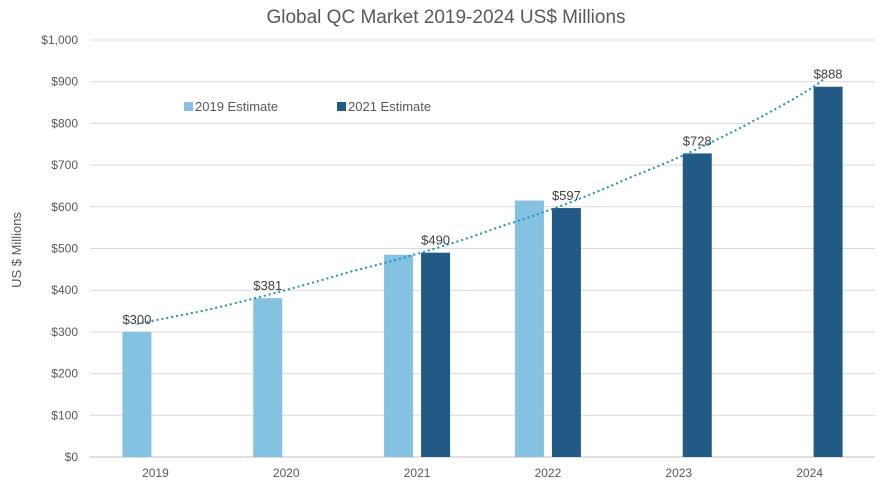  Describe the element at coordinates (678, 473) in the screenshot. I see `x-tick-label: 2023` at that location.